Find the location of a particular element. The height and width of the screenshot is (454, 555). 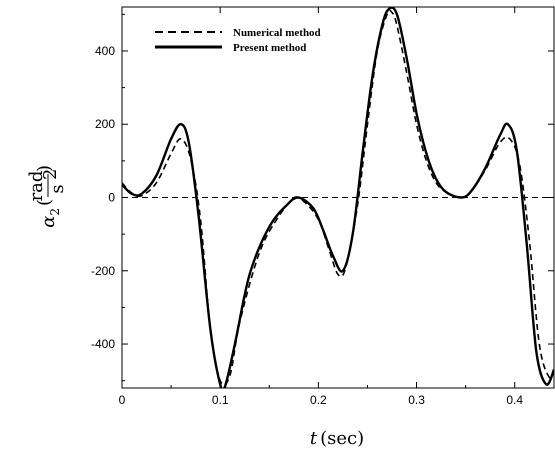

x-tick-label: 0.2 is located at coordinates (318, 400).